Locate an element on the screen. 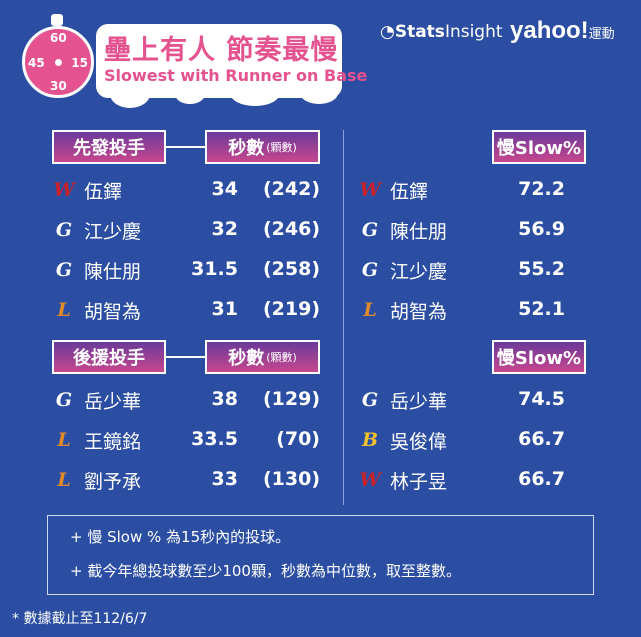  slow-row: G 陳仕朋 is located at coordinates (402, 230).